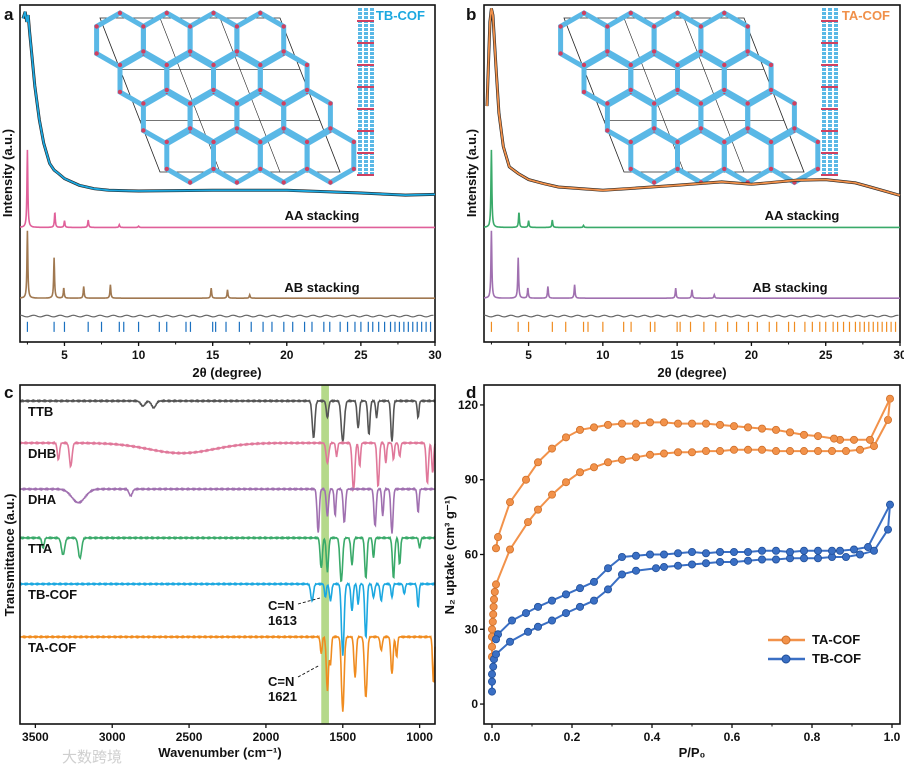  Describe the element at coordinates (752, 355) in the screenshot. I see `x-tick-label: 20` at that location.